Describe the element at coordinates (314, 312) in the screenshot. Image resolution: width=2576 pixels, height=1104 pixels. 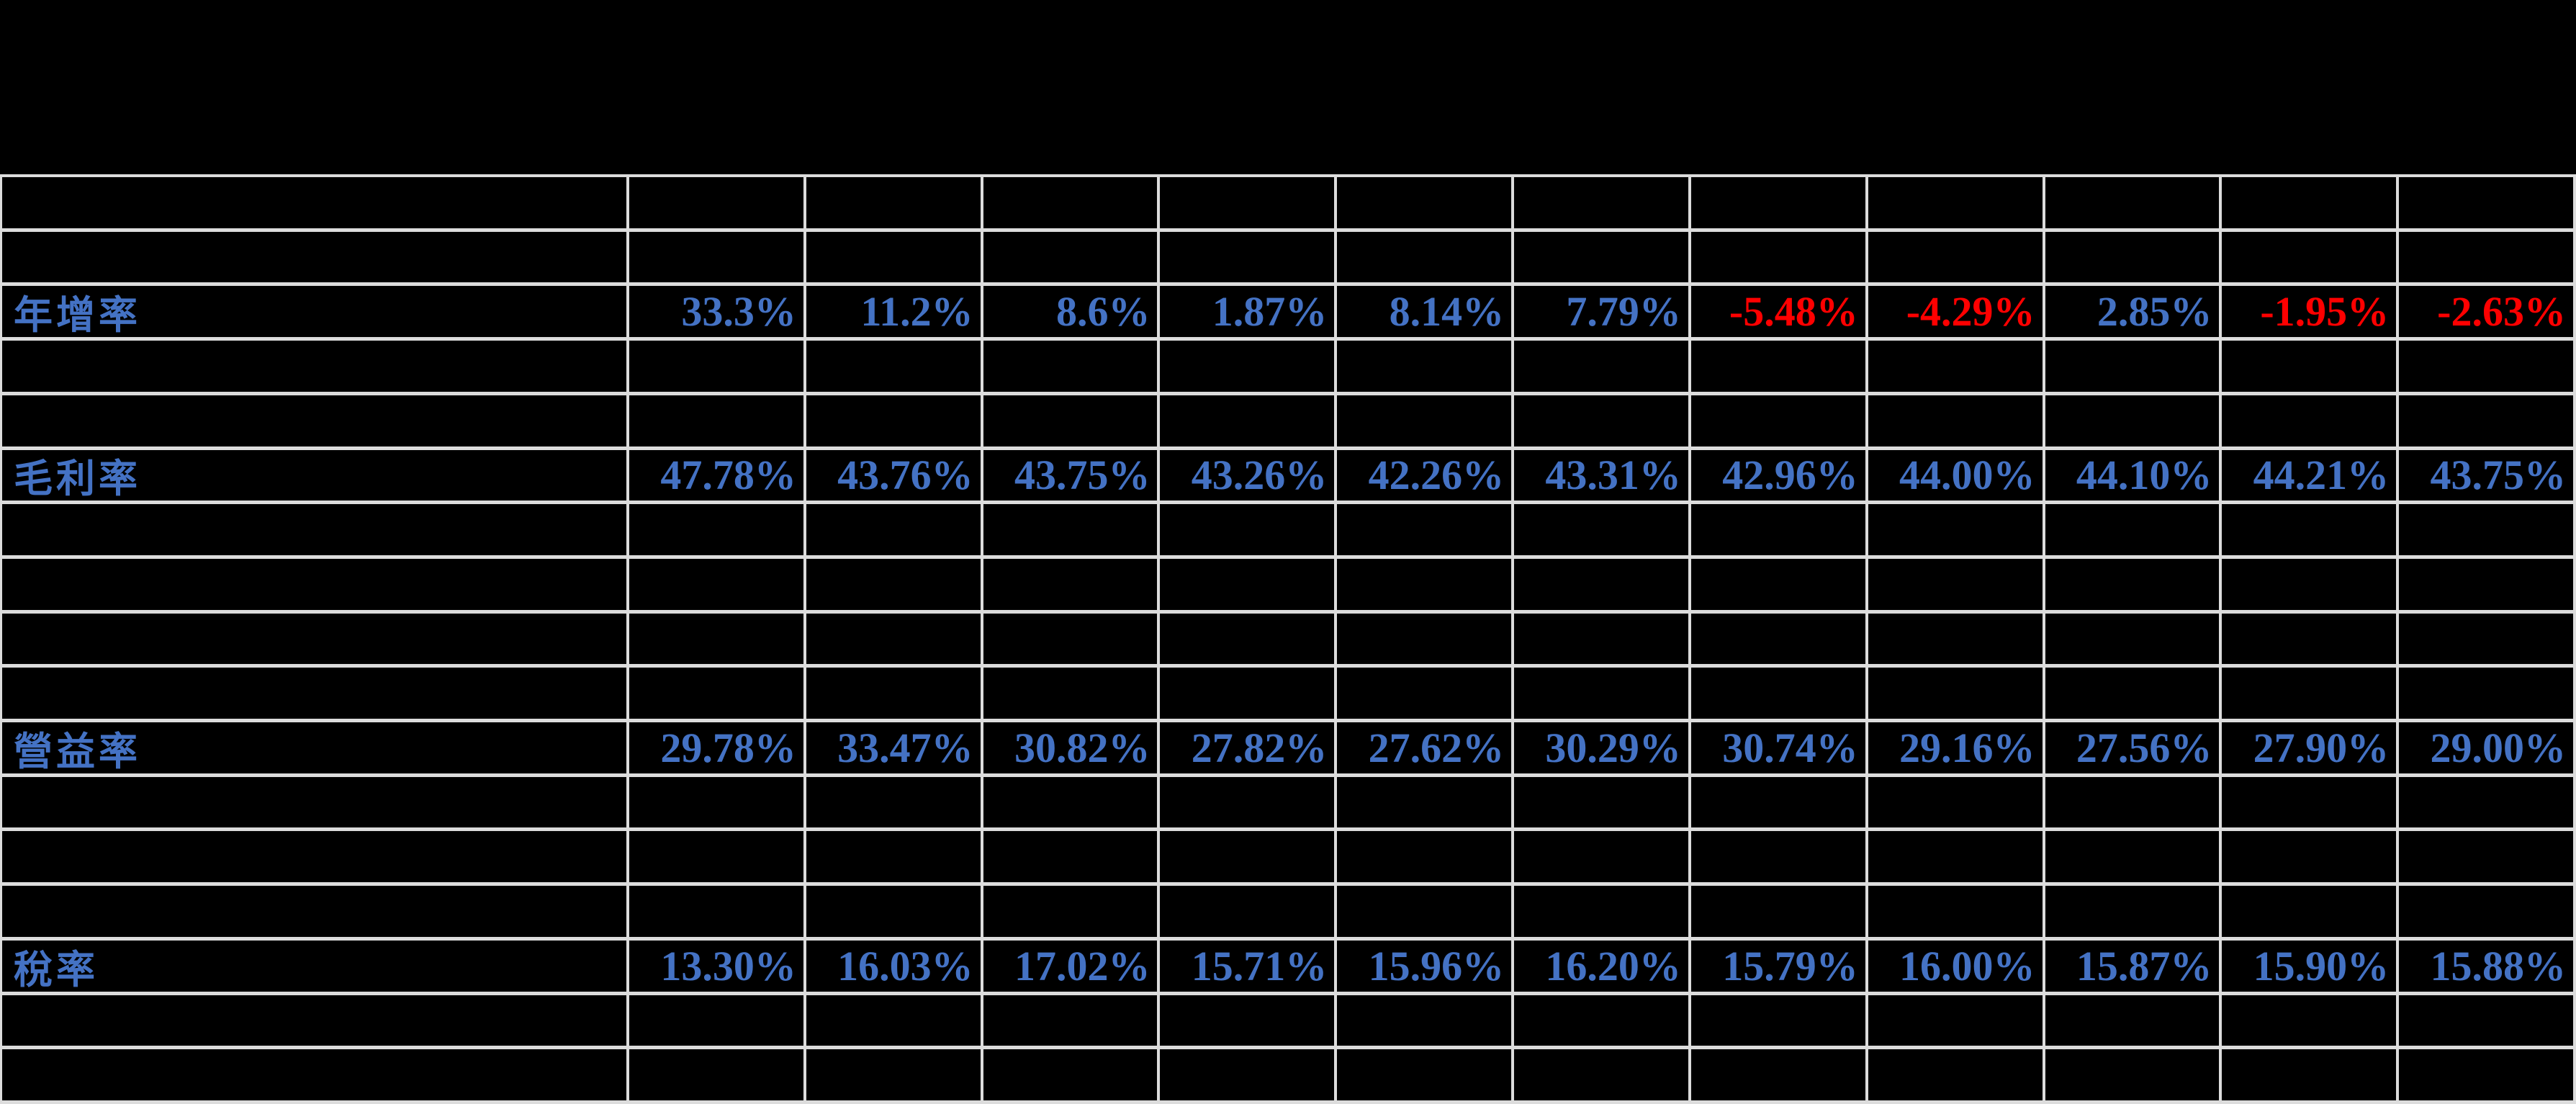
I see `row-label: 年增率` at that location.